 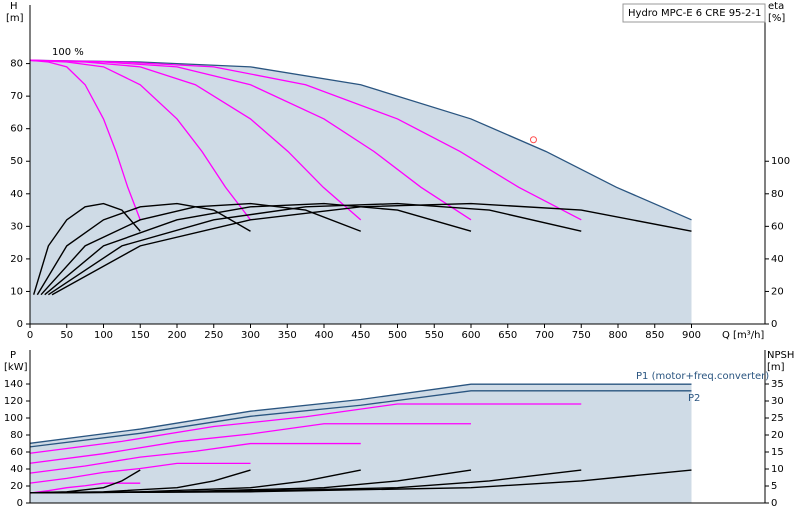 I want to click on x-tick-label: 450, so click(x=360, y=335).